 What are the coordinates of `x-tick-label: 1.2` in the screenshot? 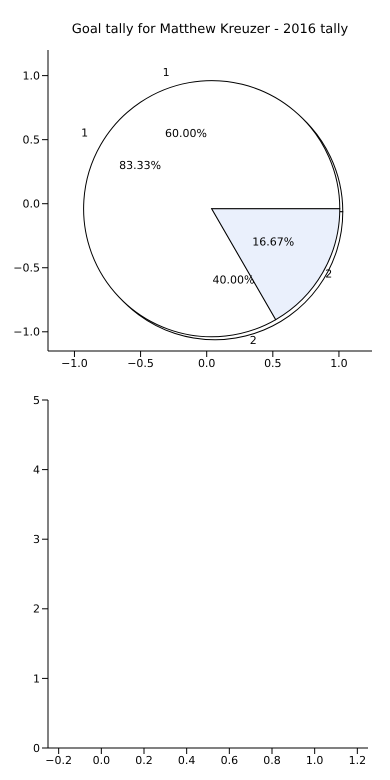 It's located at (357, 760).